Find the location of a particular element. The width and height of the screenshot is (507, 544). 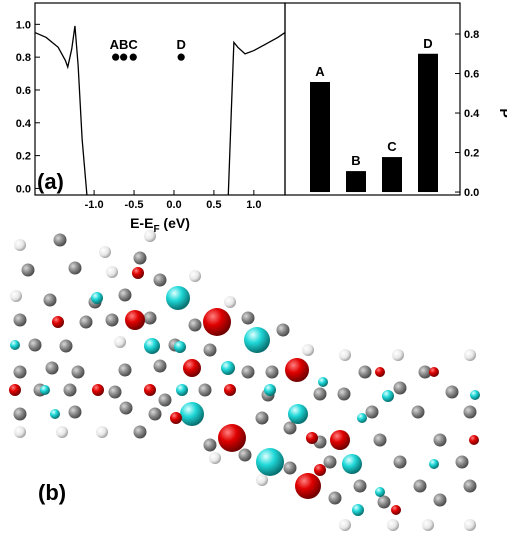

bar-category-label: D is located at coordinates (427, 43).